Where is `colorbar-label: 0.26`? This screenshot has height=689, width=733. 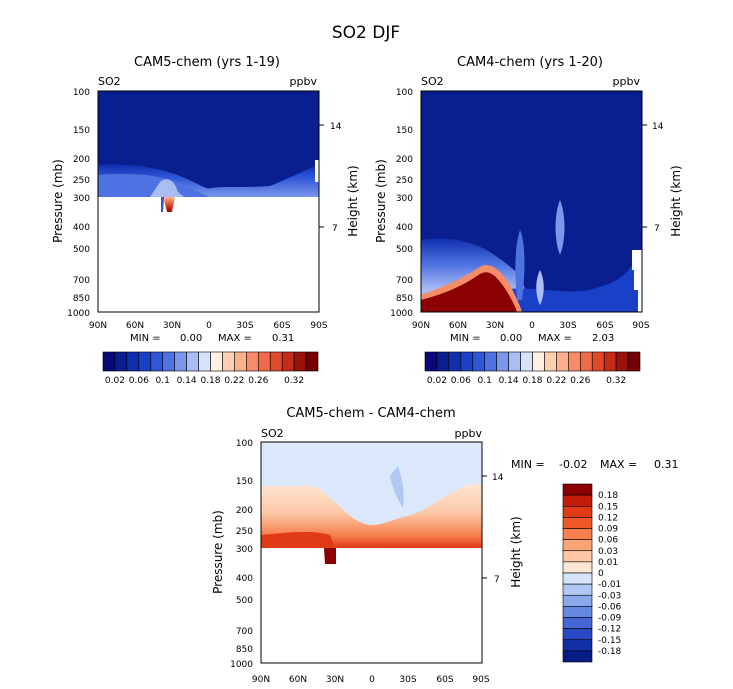 colorbar-label: 0.26 is located at coordinates (580, 381).